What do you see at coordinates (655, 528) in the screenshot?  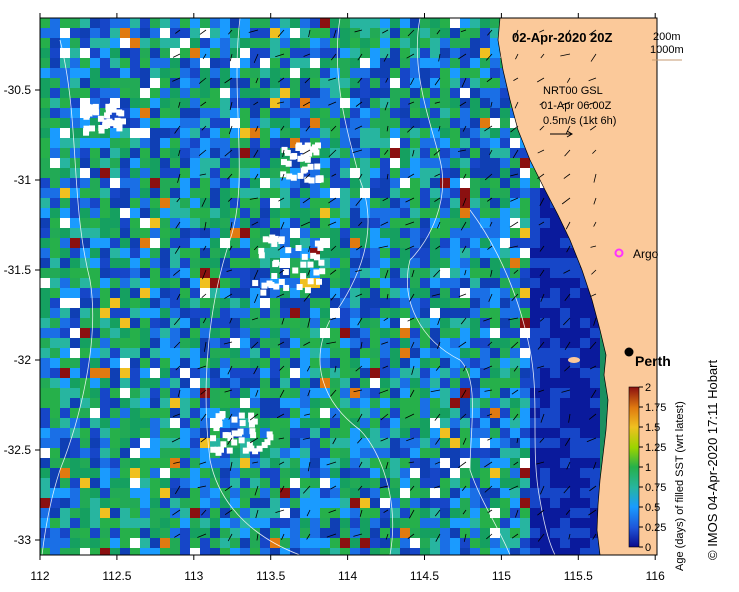 I see `colorbar-tick-label: 0.25` at bounding box center [655, 528].